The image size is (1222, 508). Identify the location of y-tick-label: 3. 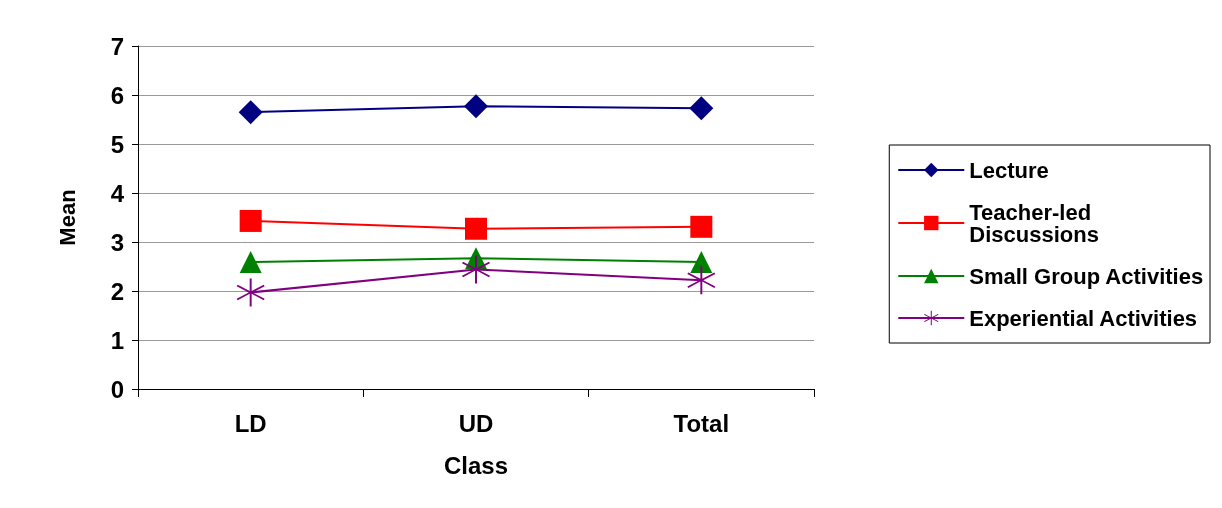
(117, 242).